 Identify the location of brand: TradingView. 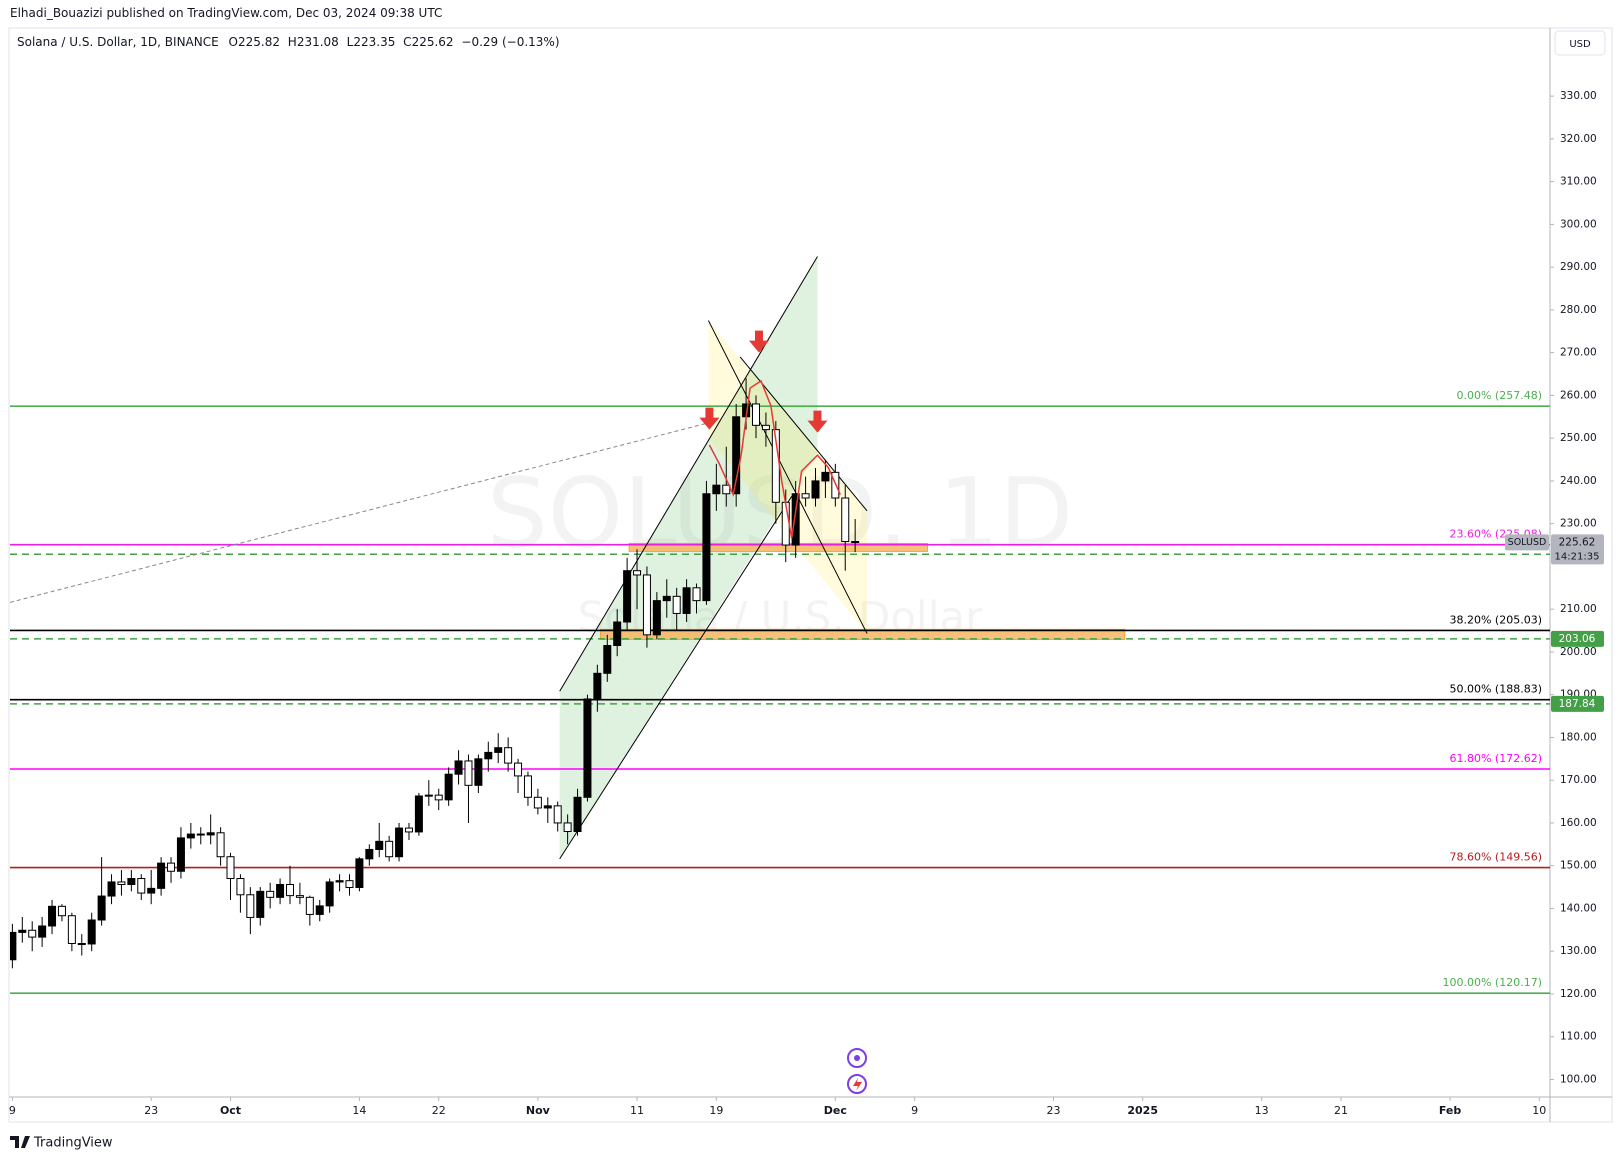
(61, 1143).